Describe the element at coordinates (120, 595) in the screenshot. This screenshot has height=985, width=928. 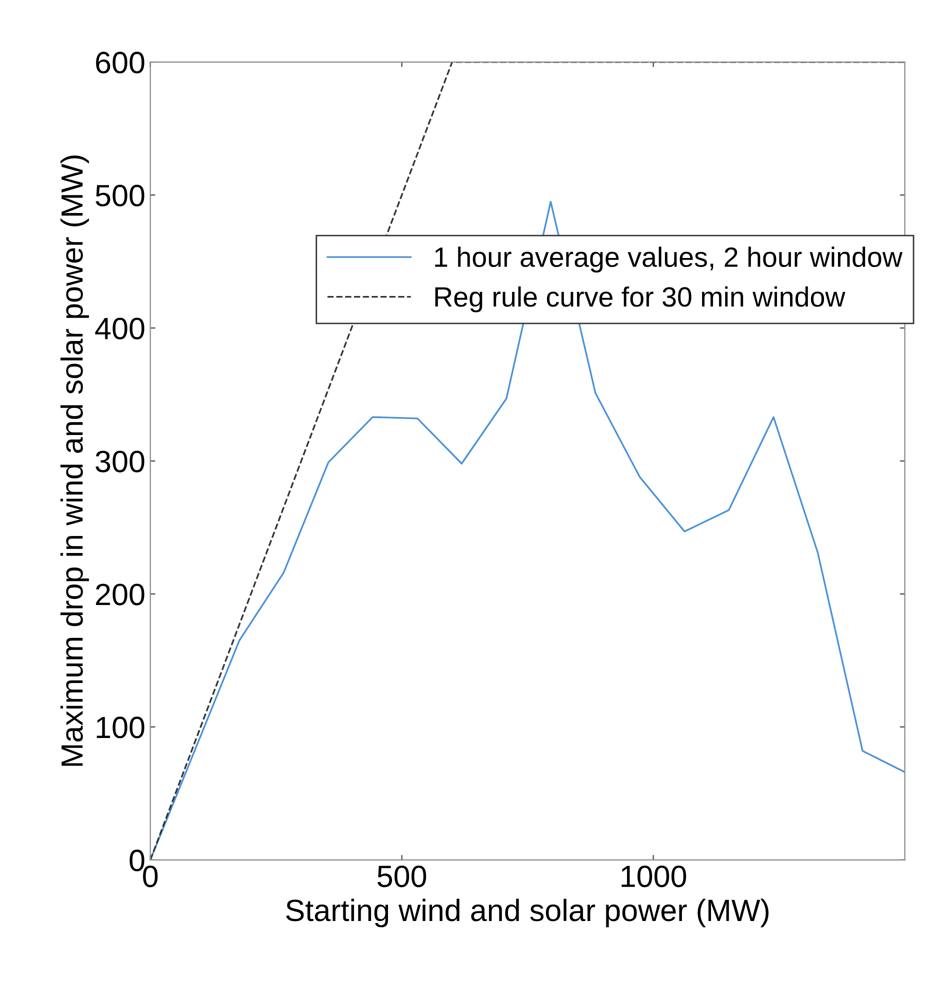
I see `y-tick-label: 200` at that location.